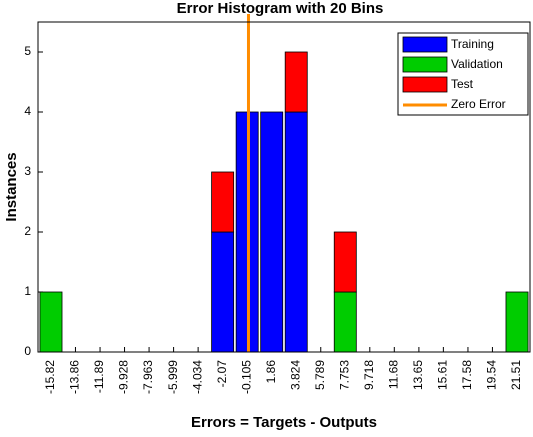 This screenshot has height=437, width=533. Describe the element at coordinates (124, 377) in the screenshot. I see `x-tick-label: -9.928` at that location.